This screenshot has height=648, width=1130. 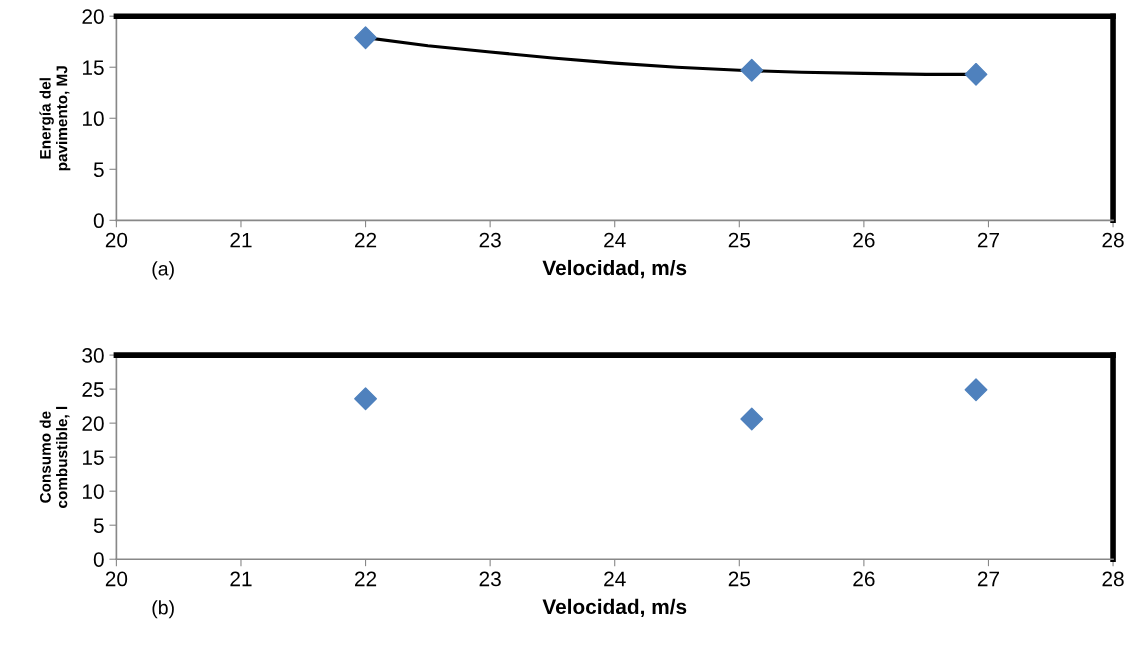 I want to click on y-tick-label: 25, so click(x=93, y=389).